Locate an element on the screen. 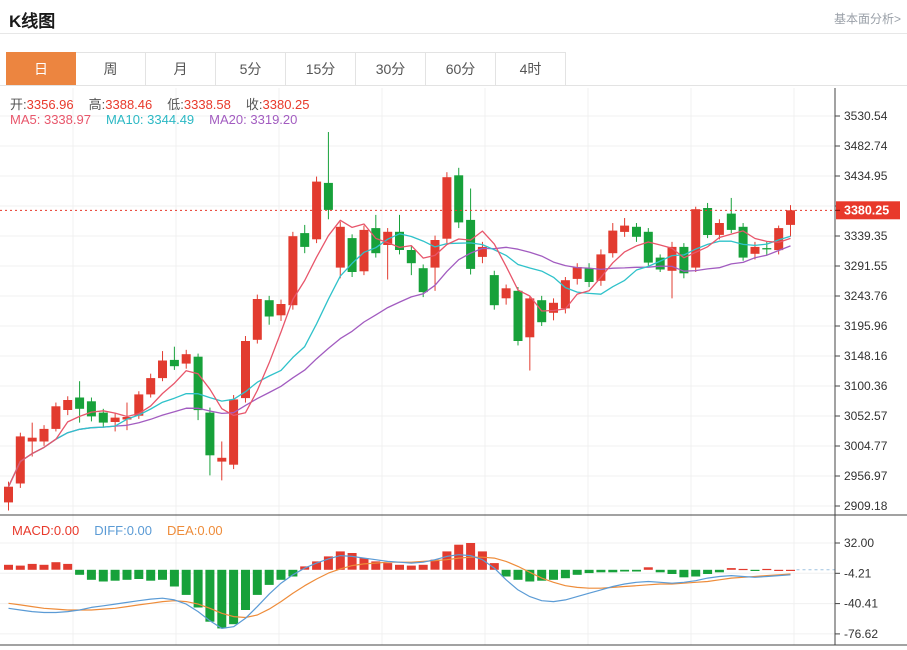 The height and width of the screenshot is (650, 907). macd-layer is located at coordinates (419, 586).